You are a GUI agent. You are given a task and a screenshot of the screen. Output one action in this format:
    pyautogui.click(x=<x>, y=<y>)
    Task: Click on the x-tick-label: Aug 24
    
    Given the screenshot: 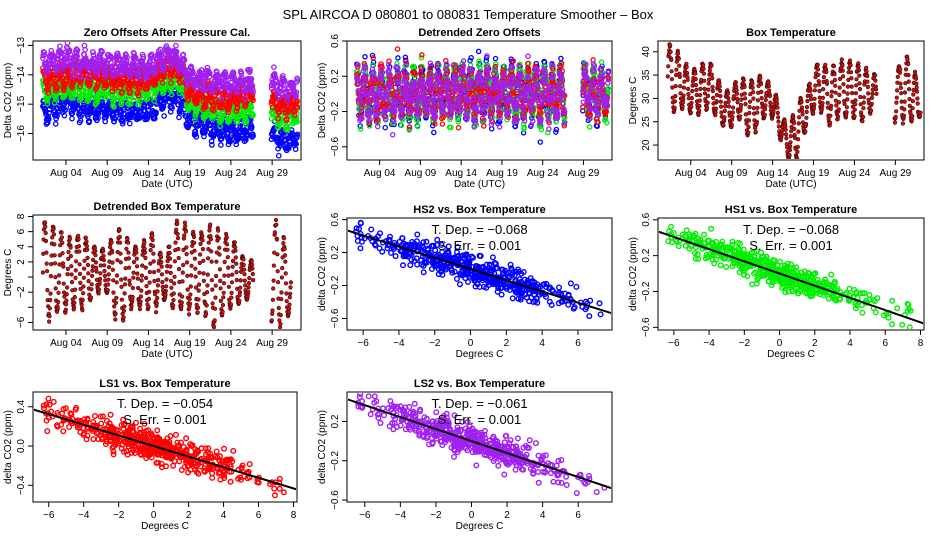 What is the action you would take?
    pyautogui.click(x=543, y=173)
    